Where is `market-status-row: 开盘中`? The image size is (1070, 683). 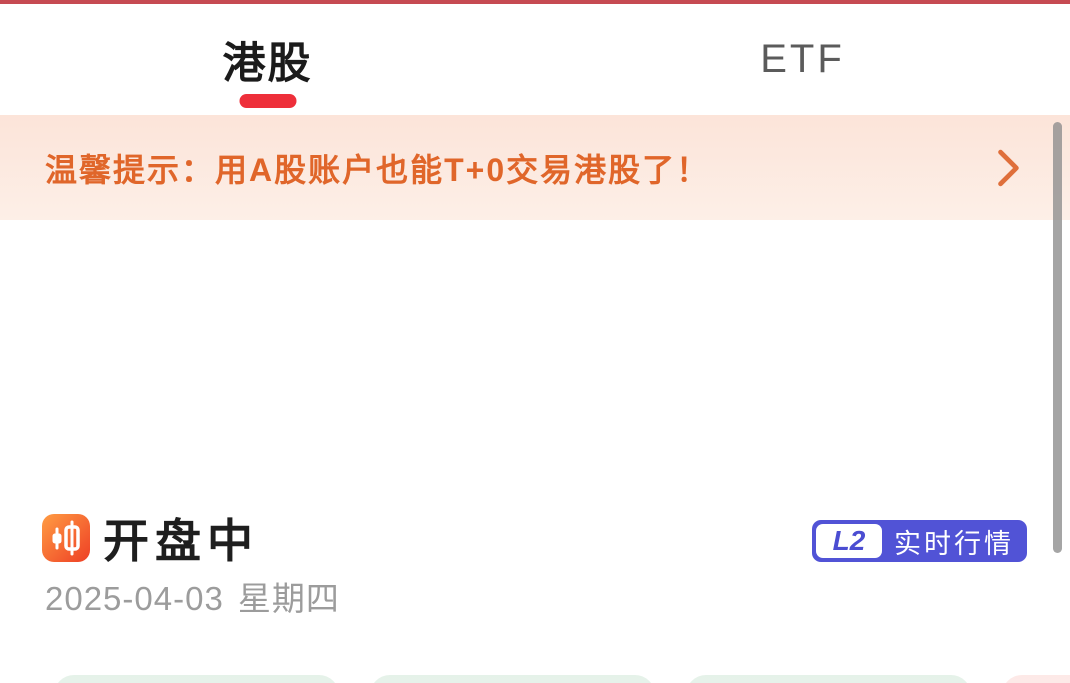
market-status-row: 开盘中 is located at coordinates (150, 538).